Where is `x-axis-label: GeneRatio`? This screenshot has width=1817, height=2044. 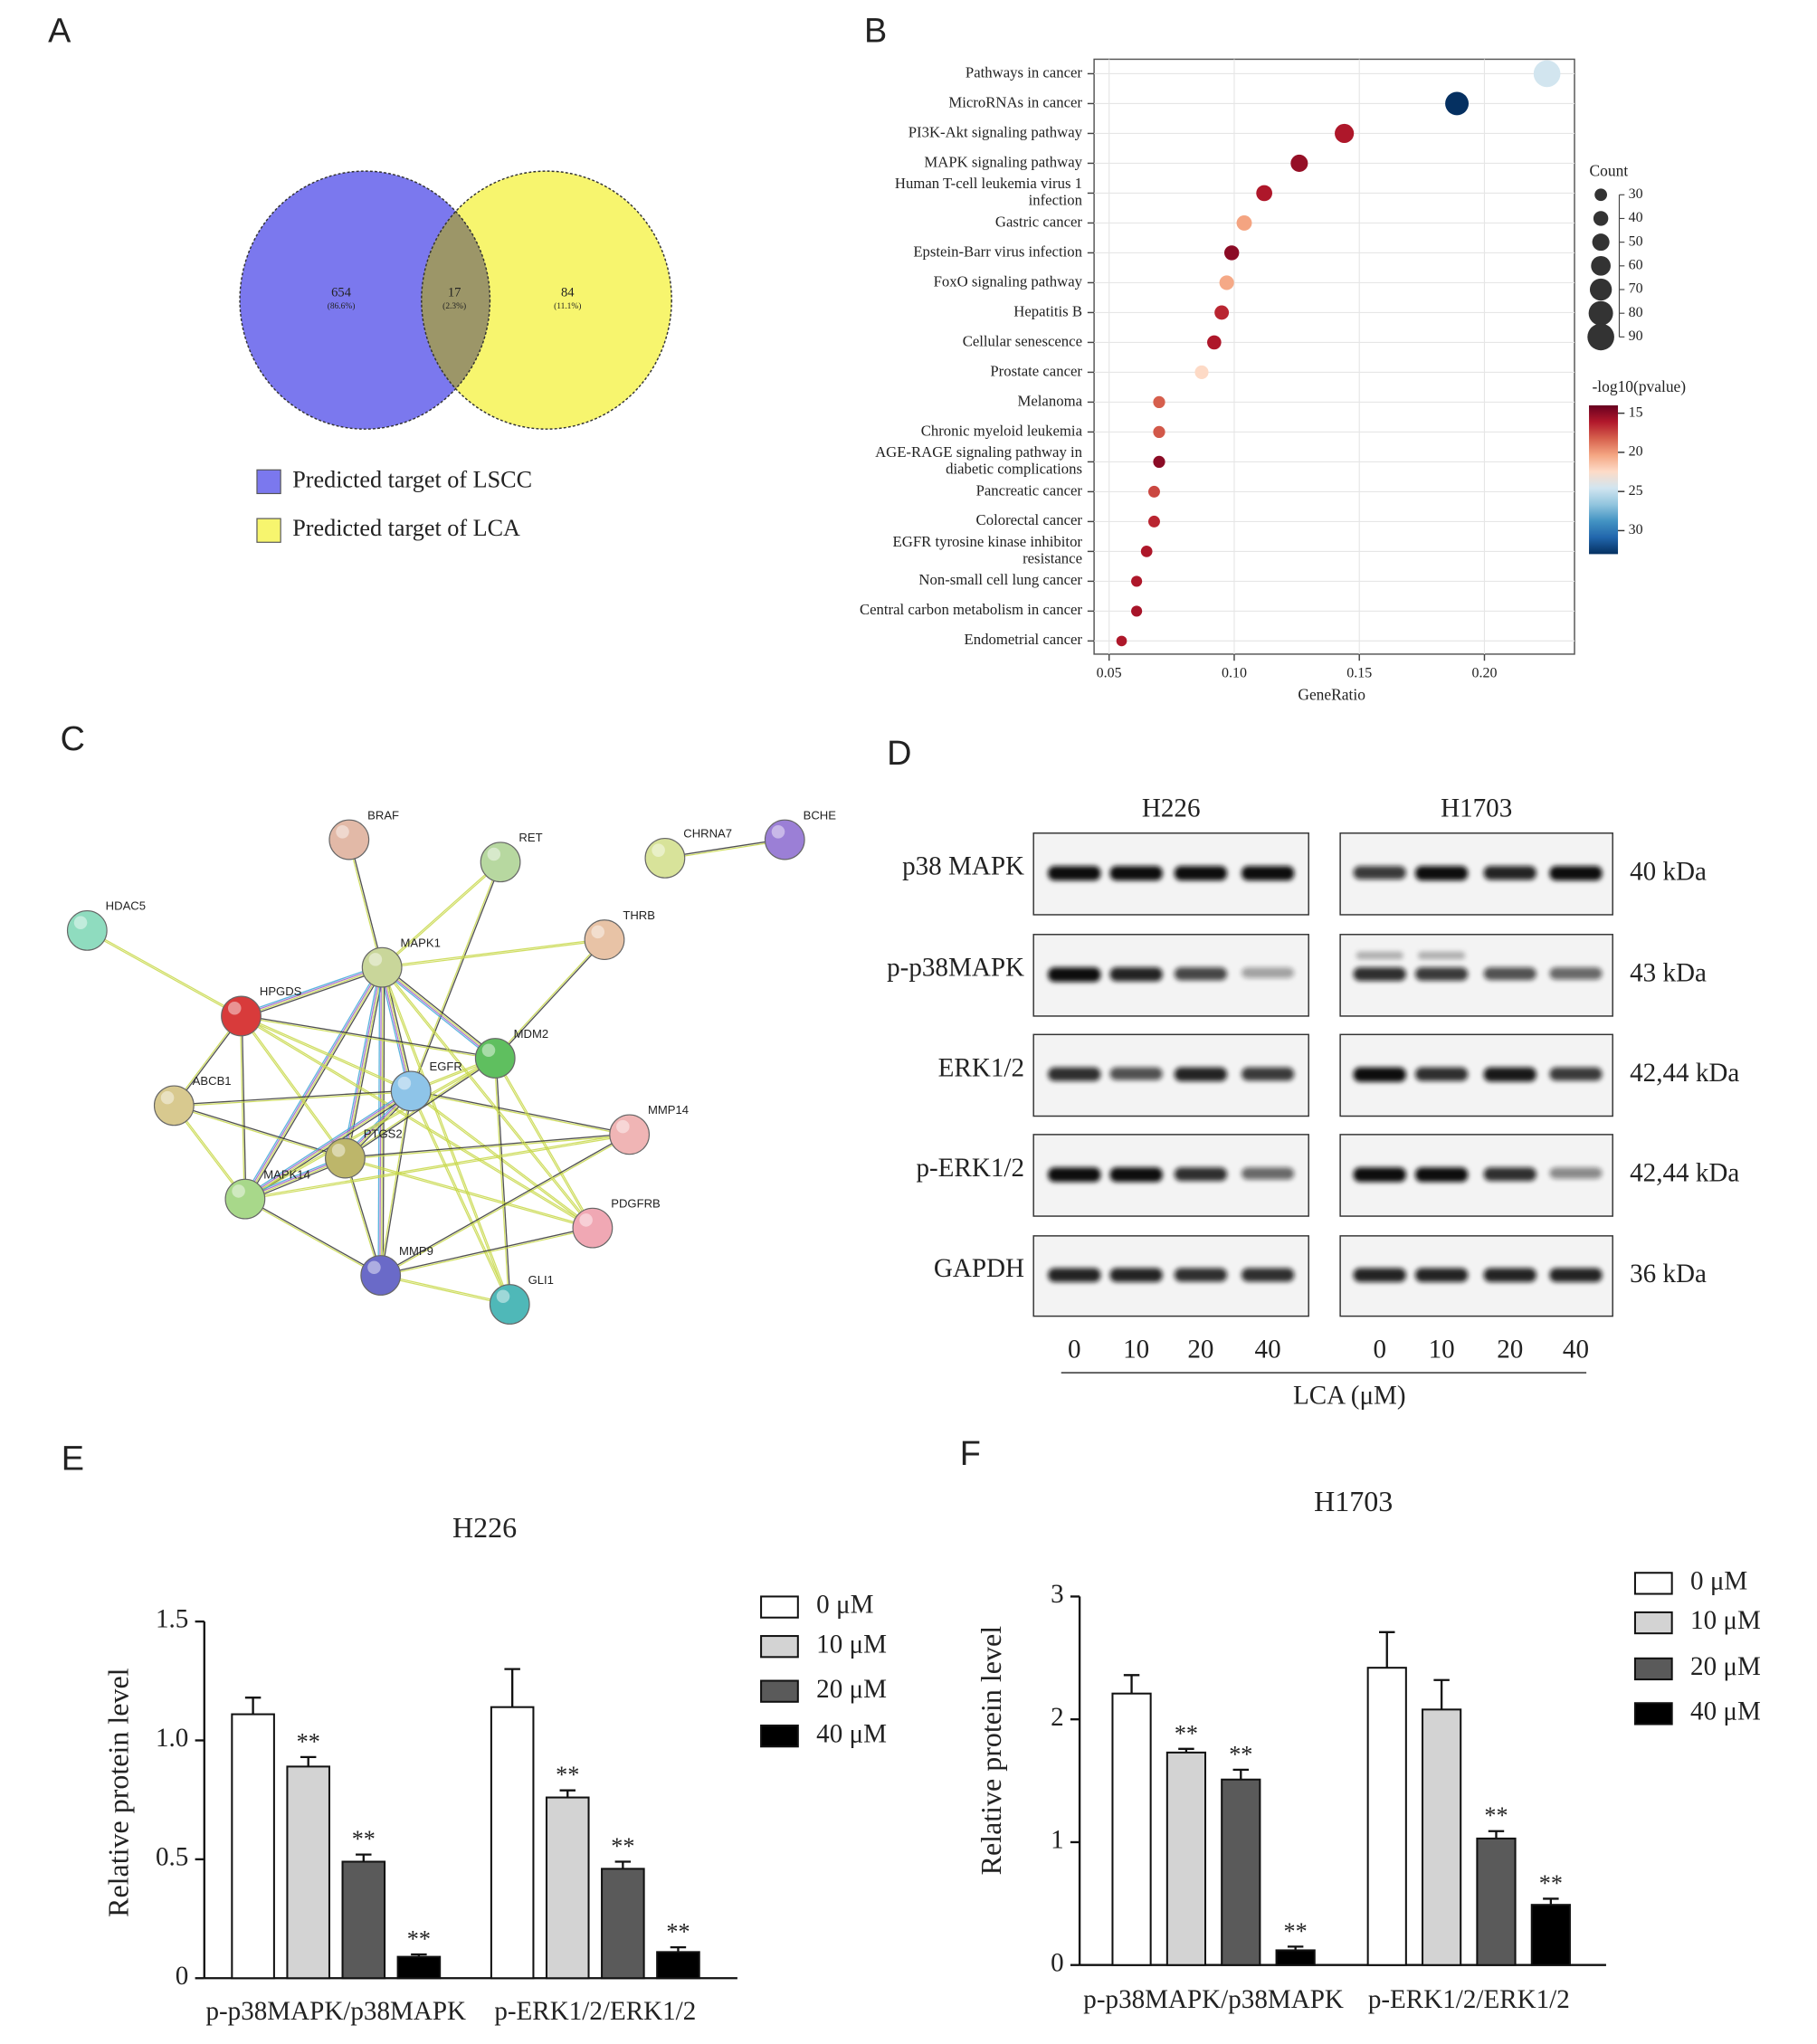 x-axis-label: GeneRatio is located at coordinates (1331, 694).